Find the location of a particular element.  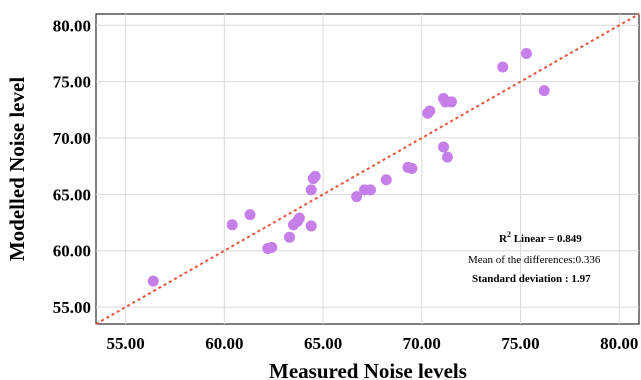

r2-superscript: 2 is located at coordinates (509, 234).